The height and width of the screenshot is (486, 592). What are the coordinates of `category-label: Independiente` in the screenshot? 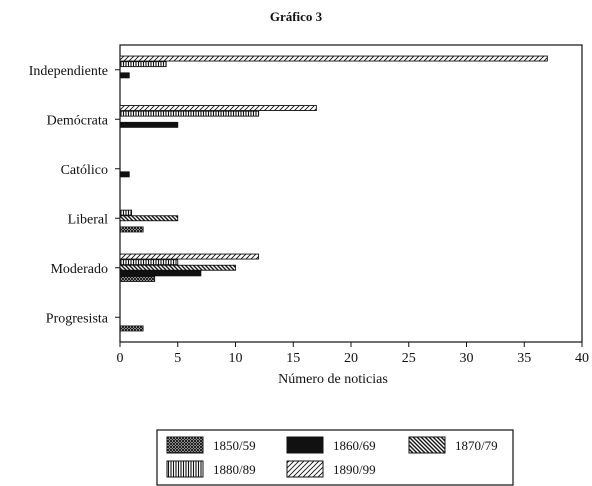 It's located at (68, 71).